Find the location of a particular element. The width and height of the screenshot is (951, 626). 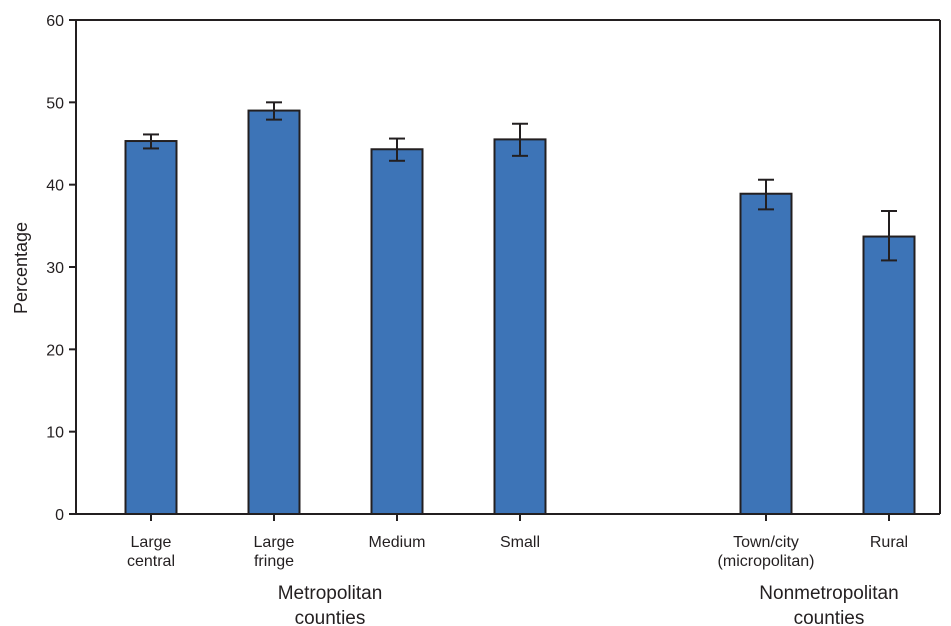

x-tick-label: Small is located at coordinates (520, 542).